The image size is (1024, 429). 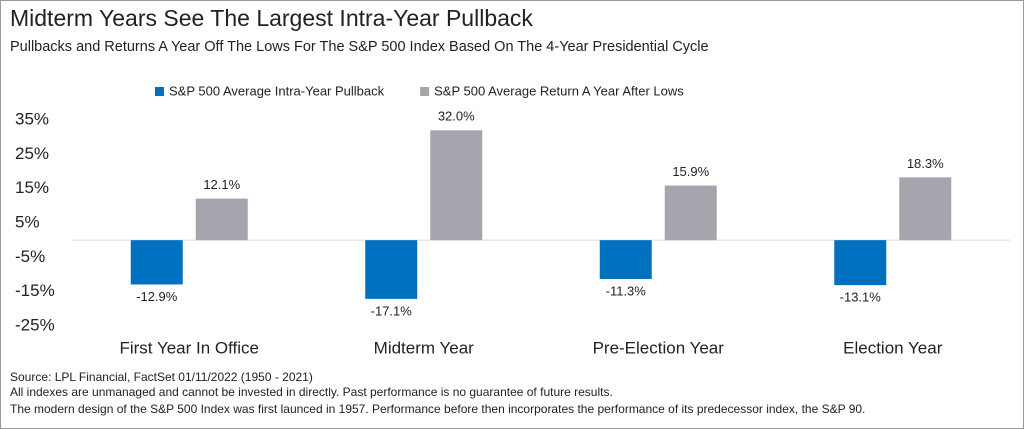 I want to click on y-tick-label: 25%, so click(x=32, y=153).